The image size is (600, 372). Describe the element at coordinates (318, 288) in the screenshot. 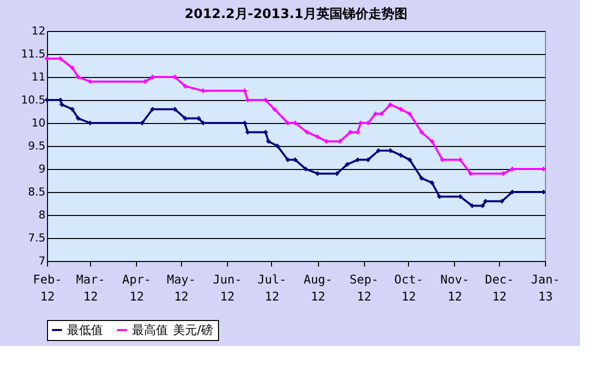

I see `x-tick-label: Aug-12` at that location.